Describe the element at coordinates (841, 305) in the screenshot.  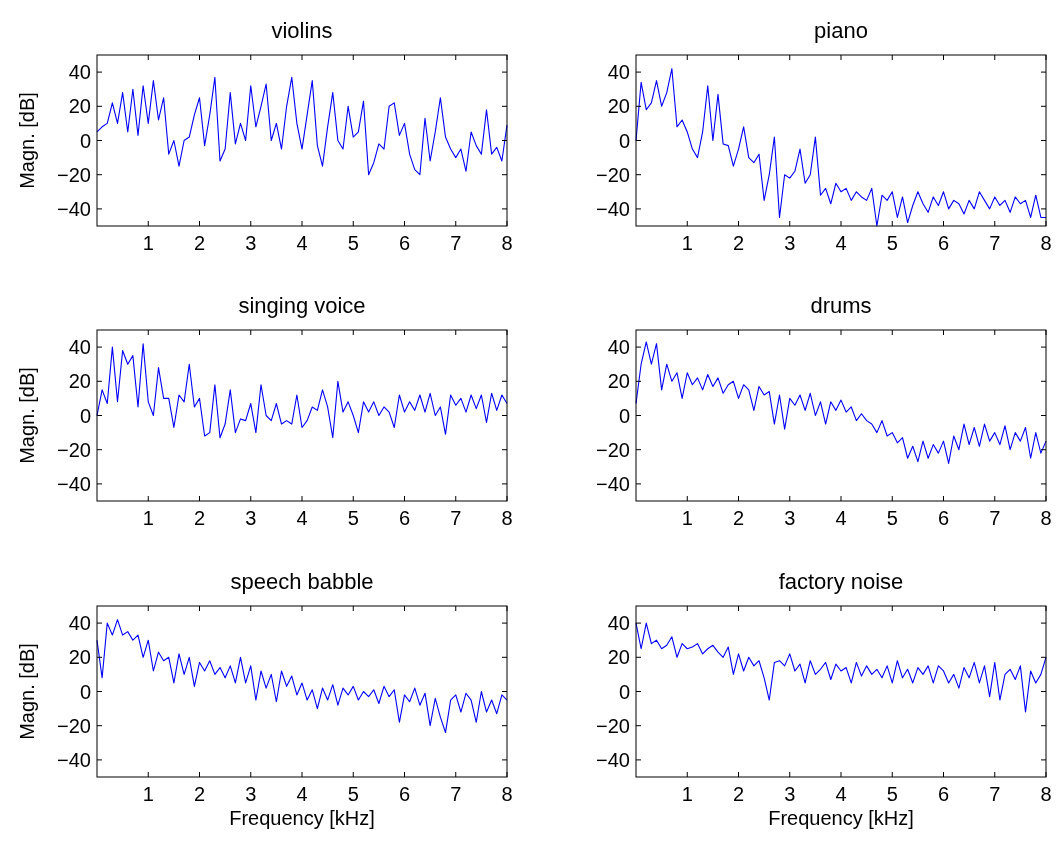
I see `chart-title: drums` at that location.